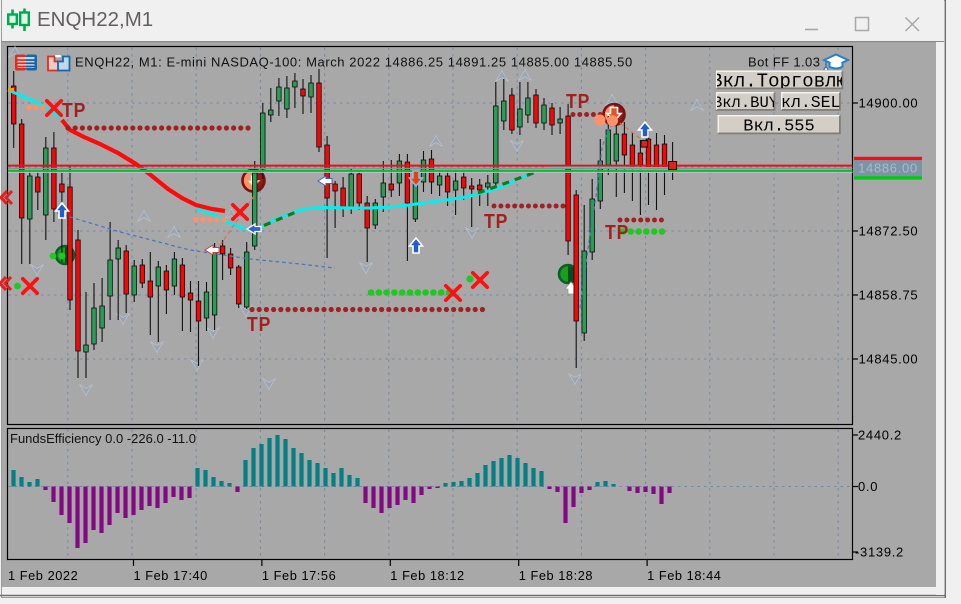 This screenshot has width=961, height=604. Describe the element at coordinates (746, 103) in the screenshot. I see `svg-text: Вкл.BUY` at that location.